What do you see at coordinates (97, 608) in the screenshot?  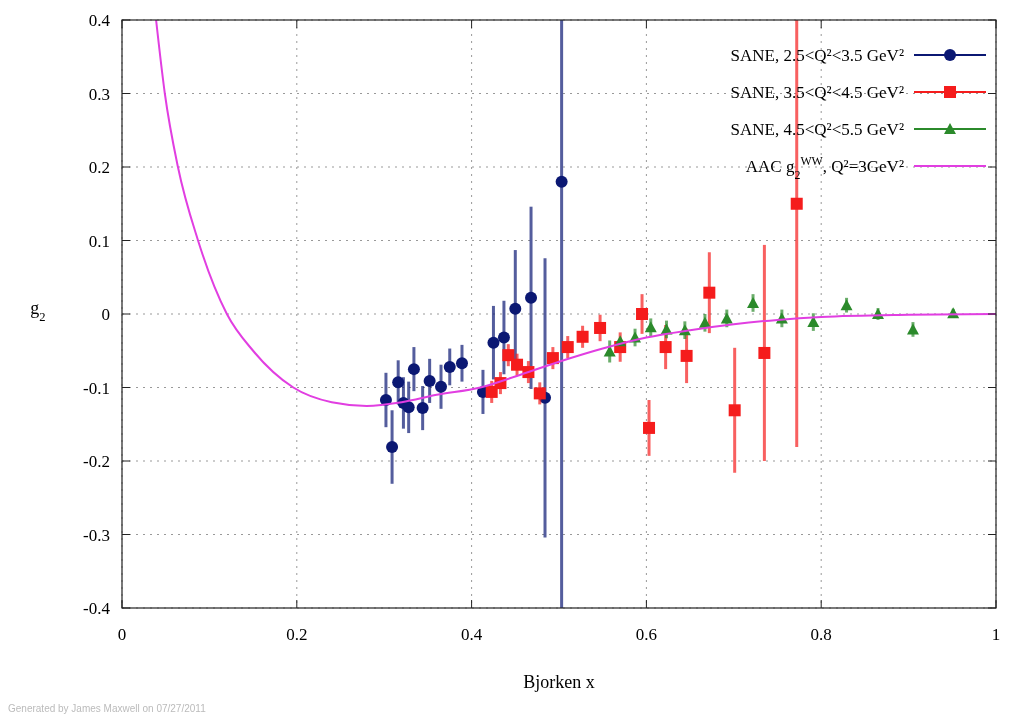 I see `y-tick-label: -0.4` at bounding box center [97, 608].